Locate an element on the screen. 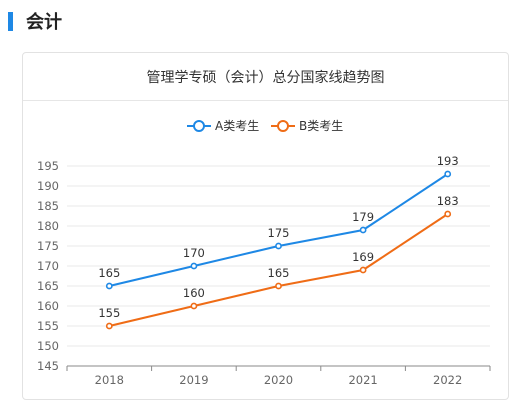 The image size is (517, 416). data-label: 183 is located at coordinates (448, 201).